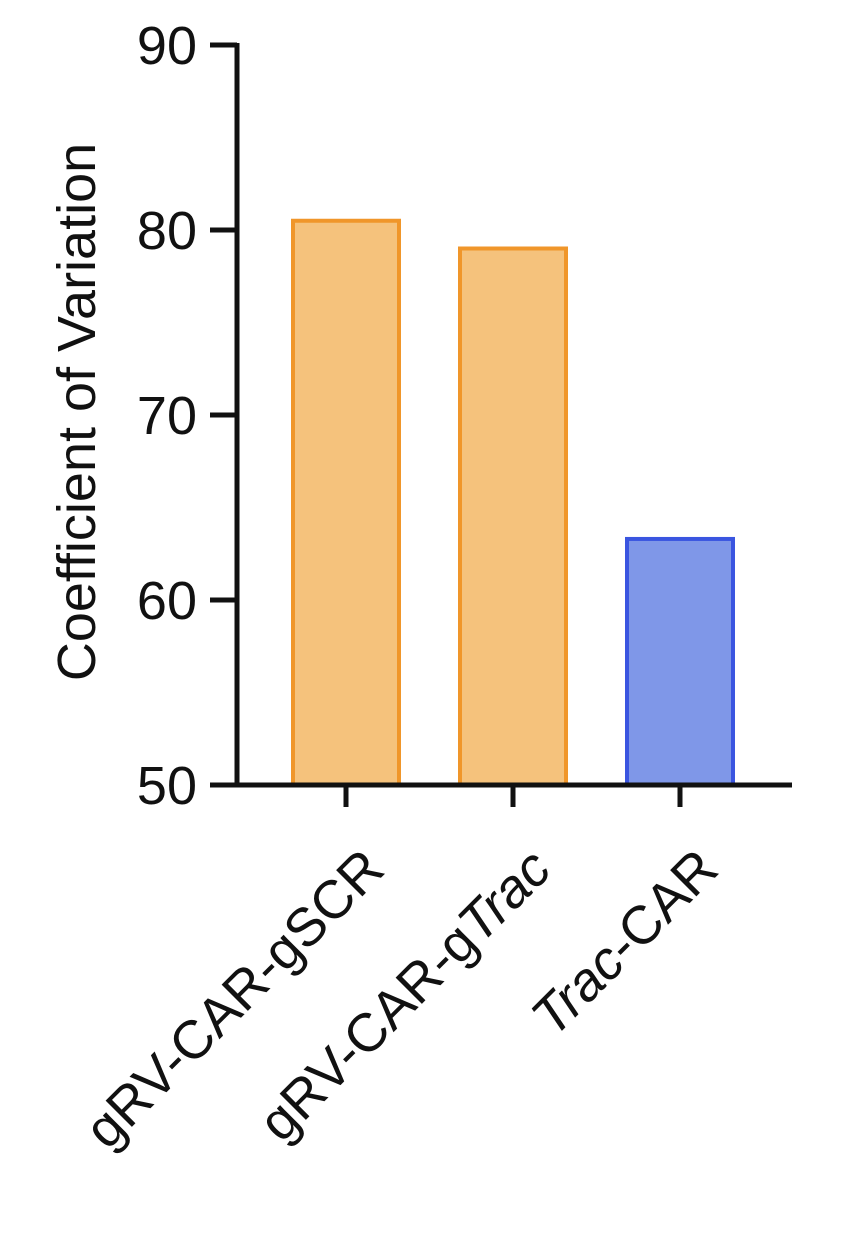 The image size is (862, 1252). I want to click on y-tick-label: 70, so click(167, 416).